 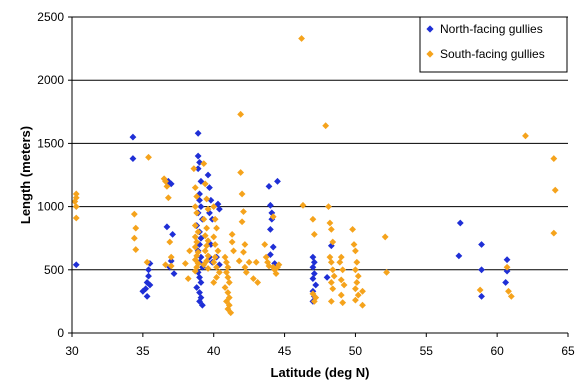 I want to click on x-tick-label: 55, so click(x=427, y=351).